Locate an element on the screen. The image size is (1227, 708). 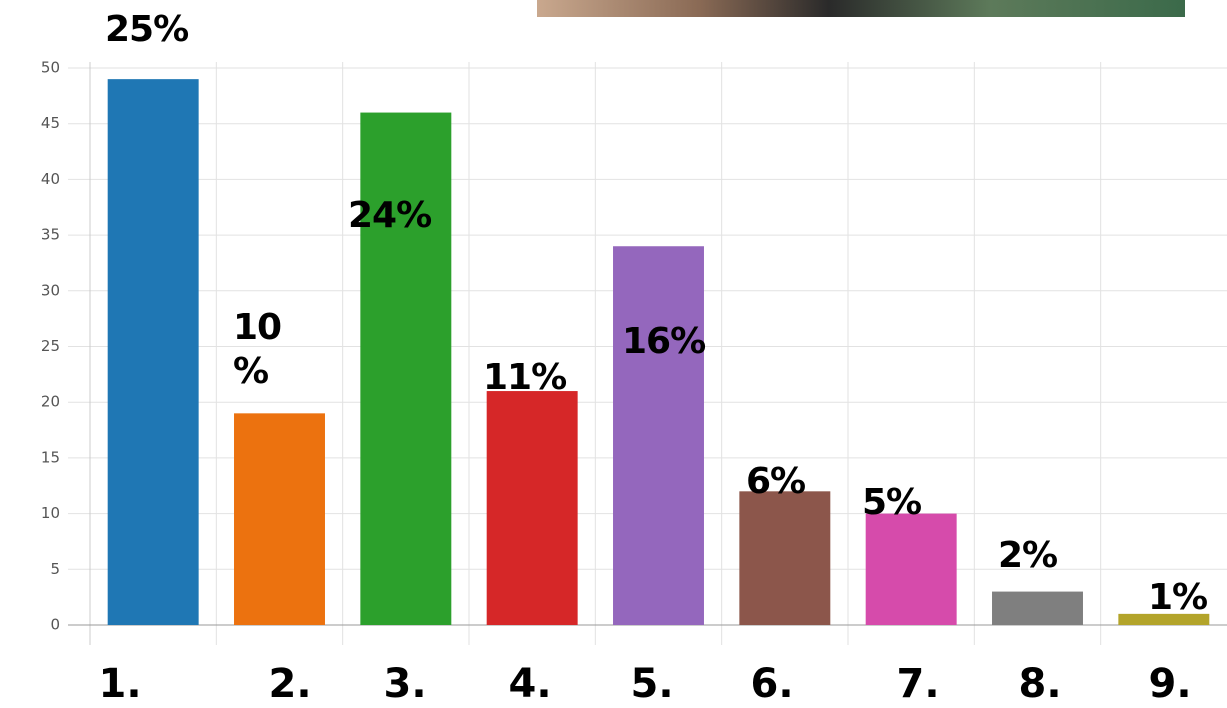
y-tick-label: 5 is located at coordinates (55, 569).